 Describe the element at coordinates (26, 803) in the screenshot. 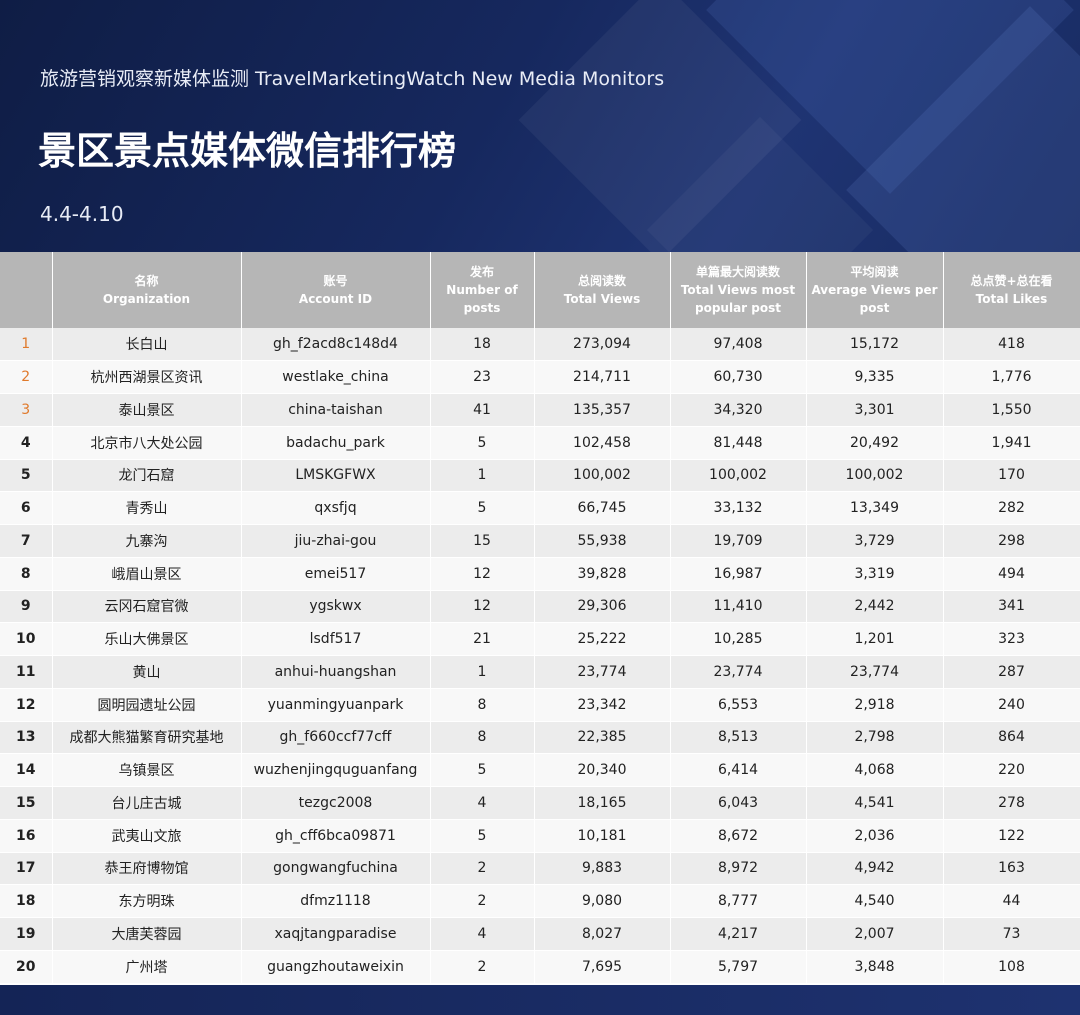

I see `cell-rank: 15` at that location.